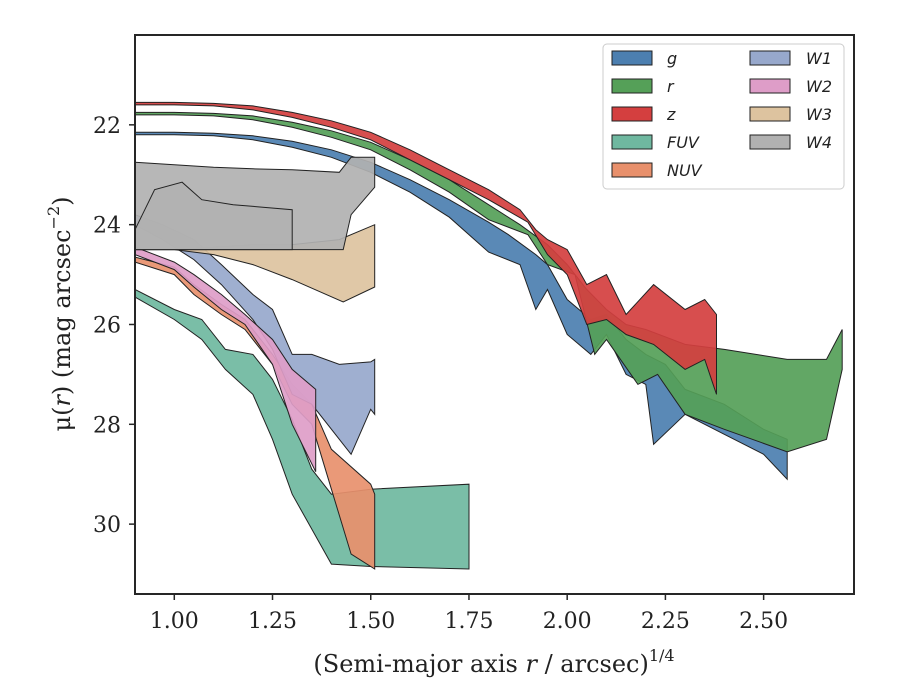 This screenshot has width=900, height=700. What do you see at coordinates (683, 142) in the screenshot?
I see `legend-label-fuv: FUV` at bounding box center [683, 142].